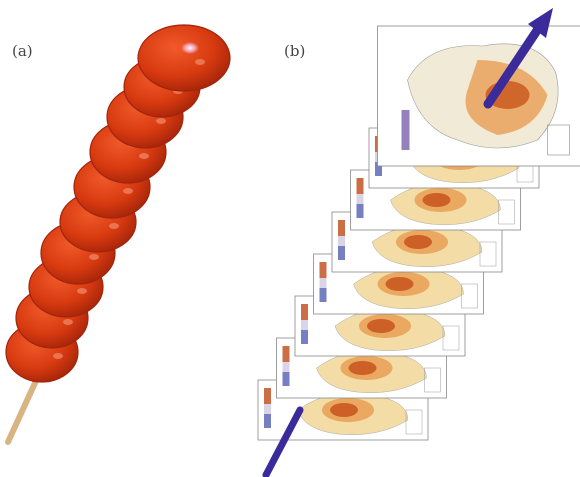 The image size is (580, 477). I want to click on arrow-shaft, so click(514, 65).